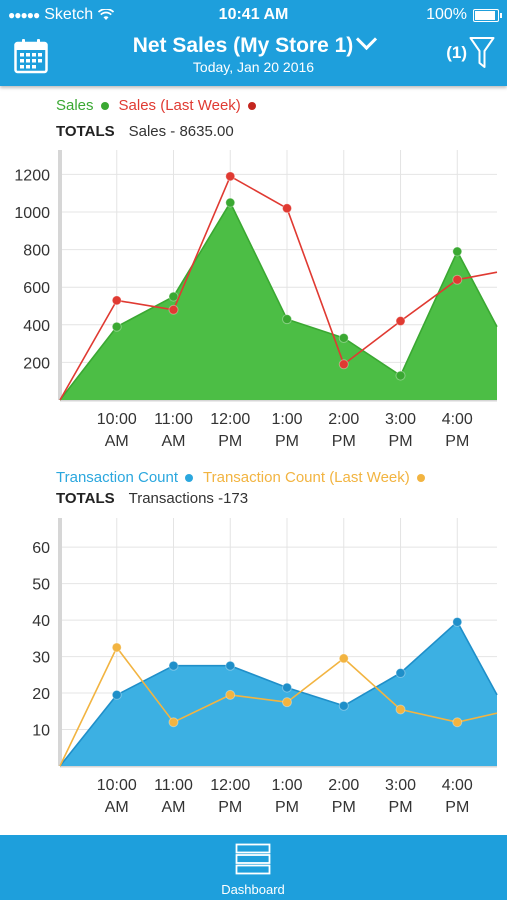  I want to click on page-title: Net Sales (My Store 1), so click(243, 45).